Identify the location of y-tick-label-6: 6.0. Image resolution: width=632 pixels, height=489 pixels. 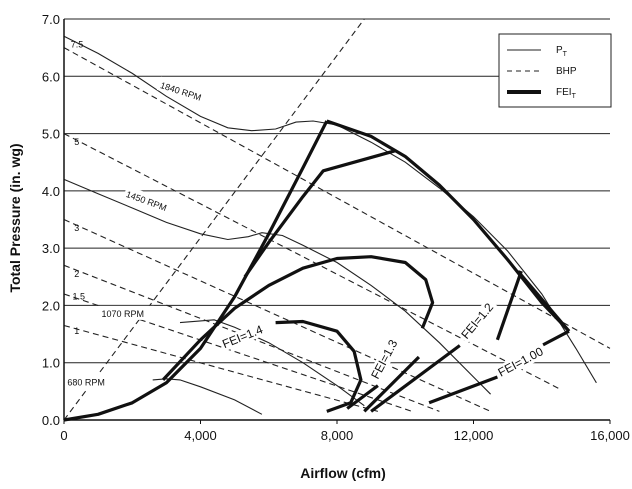
(51, 76).